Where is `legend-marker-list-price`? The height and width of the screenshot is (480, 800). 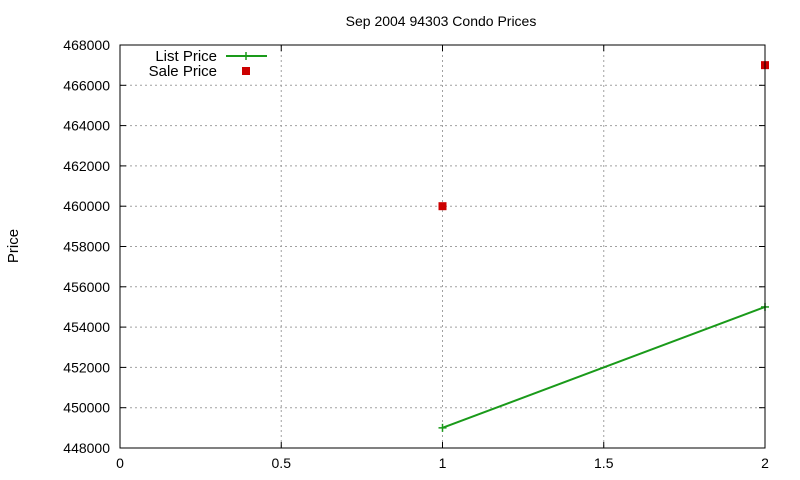 legend-marker-list-price is located at coordinates (246, 56).